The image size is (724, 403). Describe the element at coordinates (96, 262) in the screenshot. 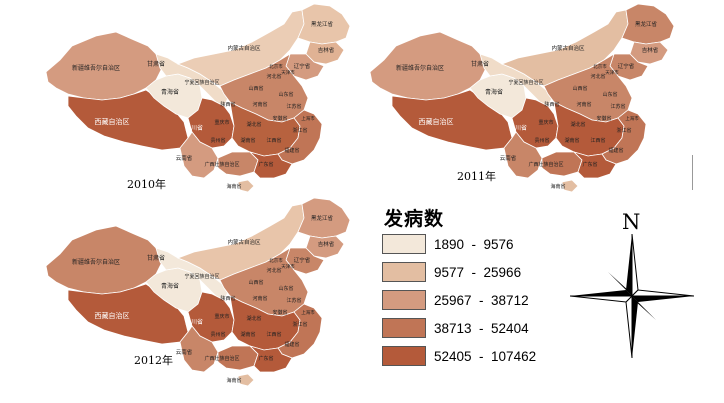

I see `province-label-xinjiang: 新疆维吾尔自治区` at that location.